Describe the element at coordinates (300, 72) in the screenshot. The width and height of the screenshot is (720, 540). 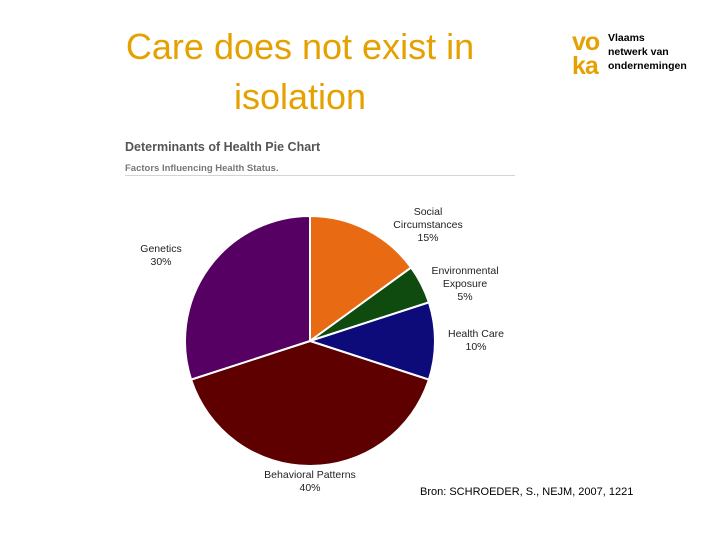
I see `slide-title: Care does not exist in isolation` at that location.